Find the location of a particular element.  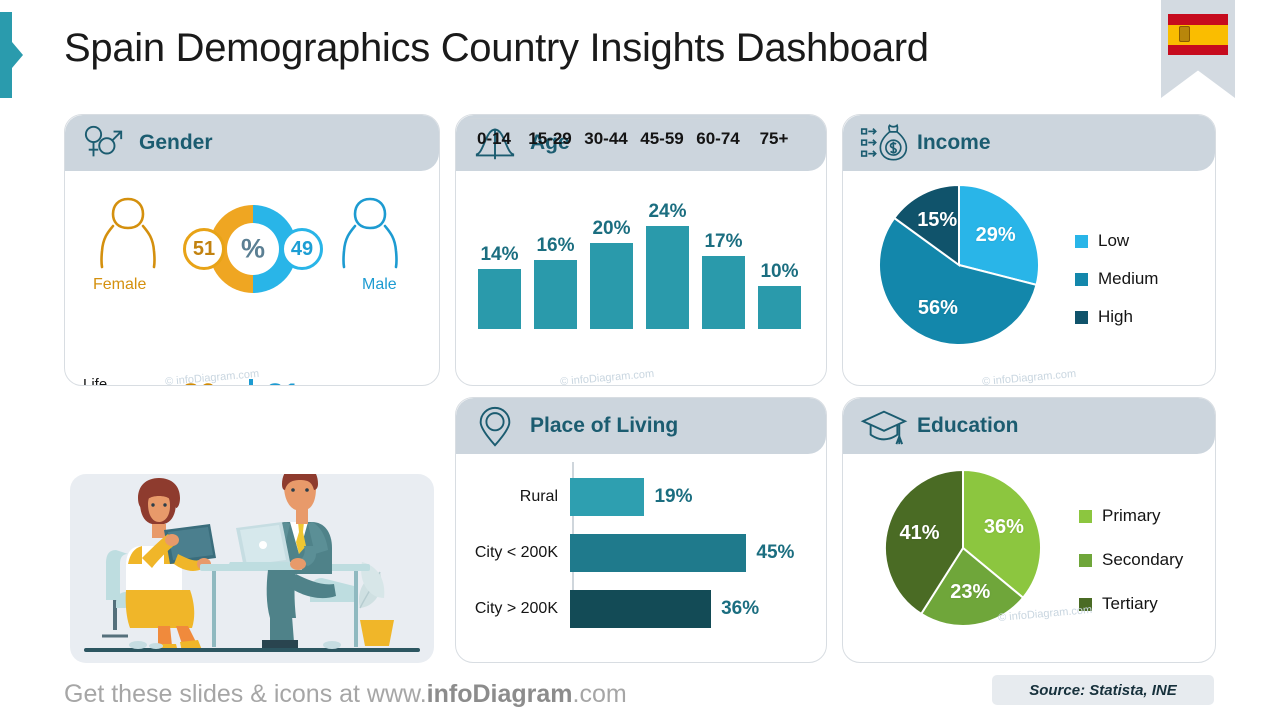

income-pie-svg is located at coordinates (959, 264).